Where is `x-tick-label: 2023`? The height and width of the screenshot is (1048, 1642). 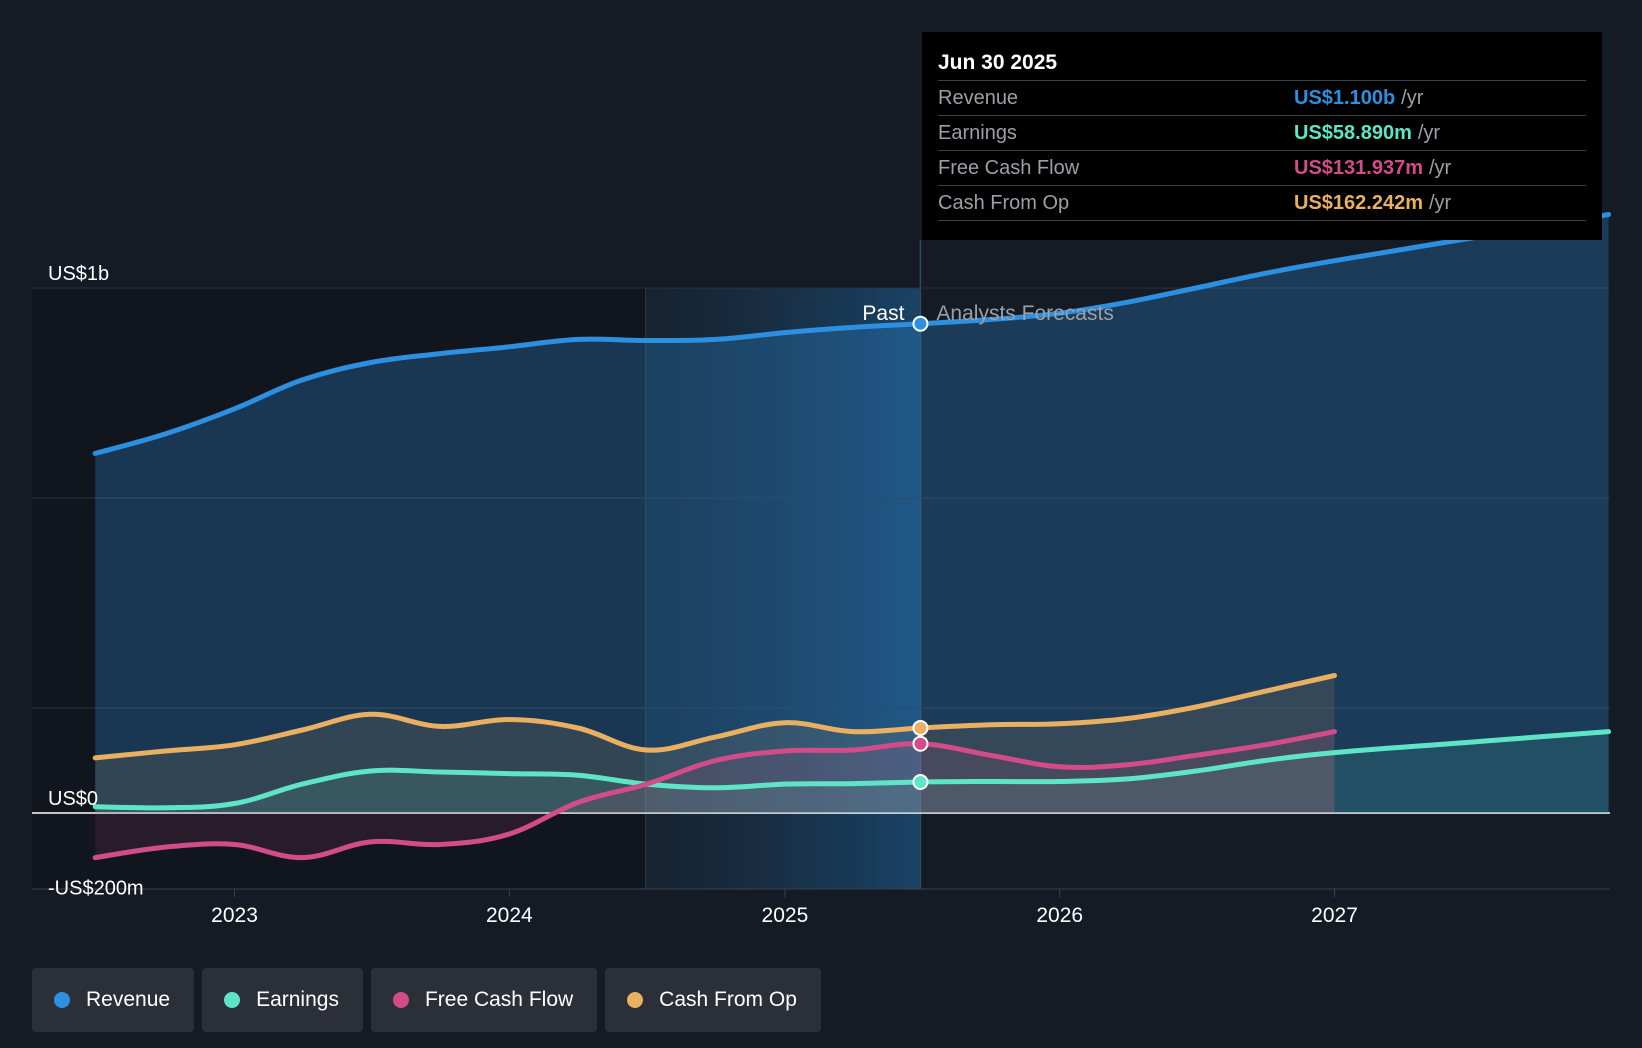
x-tick-label: 2023 is located at coordinates (234, 915).